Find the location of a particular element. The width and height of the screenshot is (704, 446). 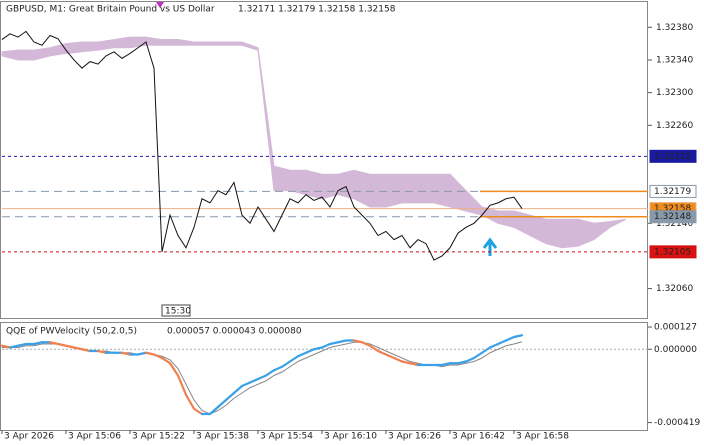

level-label: 1.32148 is located at coordinates (672, 217).